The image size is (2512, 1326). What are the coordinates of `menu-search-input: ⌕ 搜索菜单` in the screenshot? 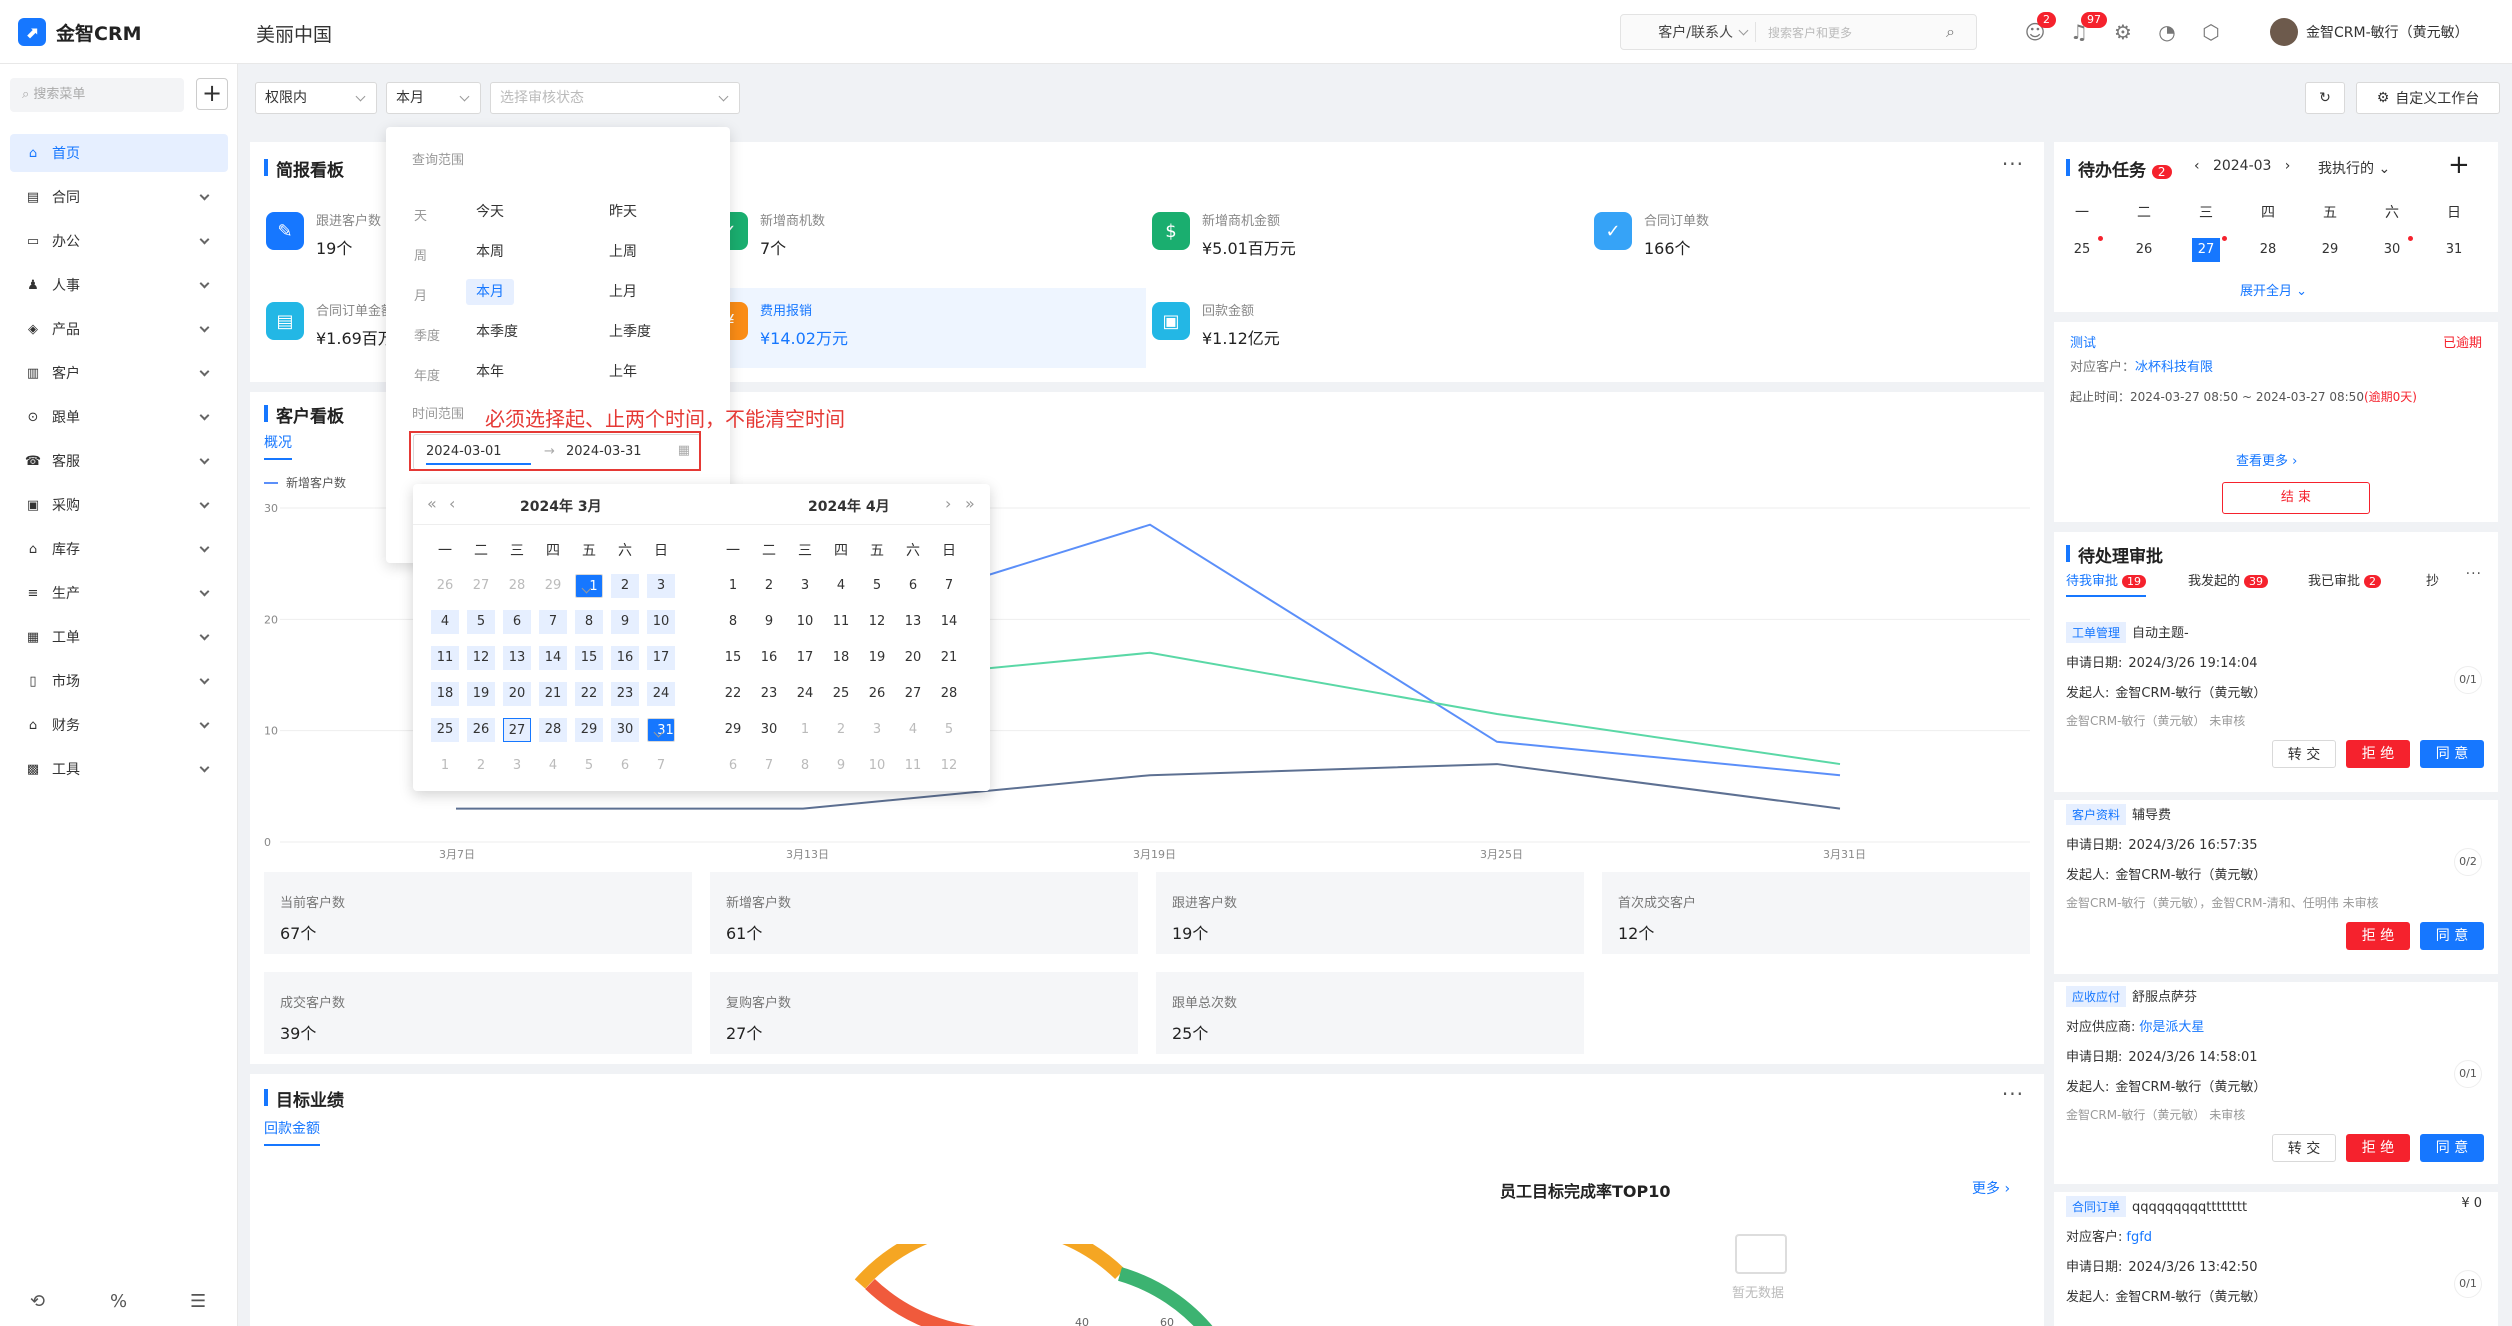 It's located at (97, 95).